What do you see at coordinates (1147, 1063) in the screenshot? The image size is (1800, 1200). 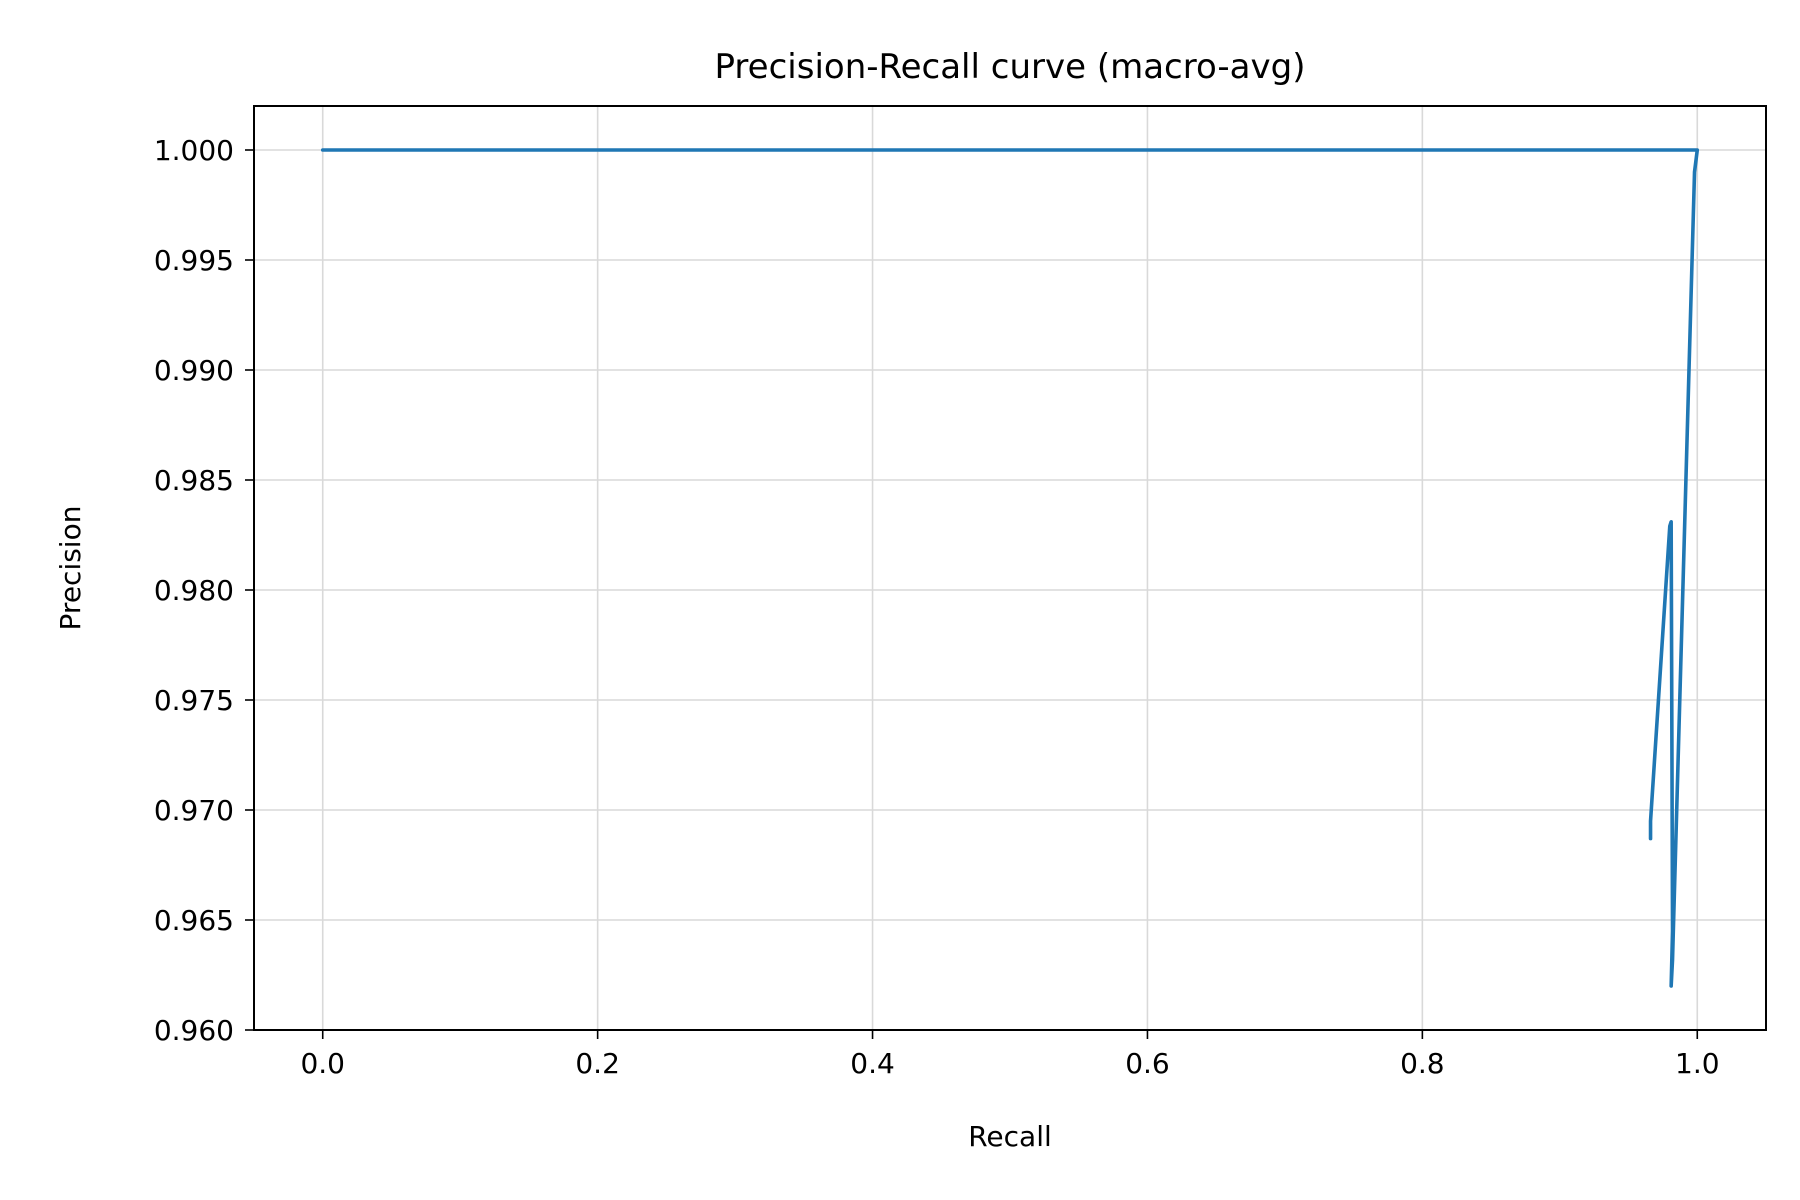 I see `x-tick-label: 0.6` at bounding box center [1147, 1063].